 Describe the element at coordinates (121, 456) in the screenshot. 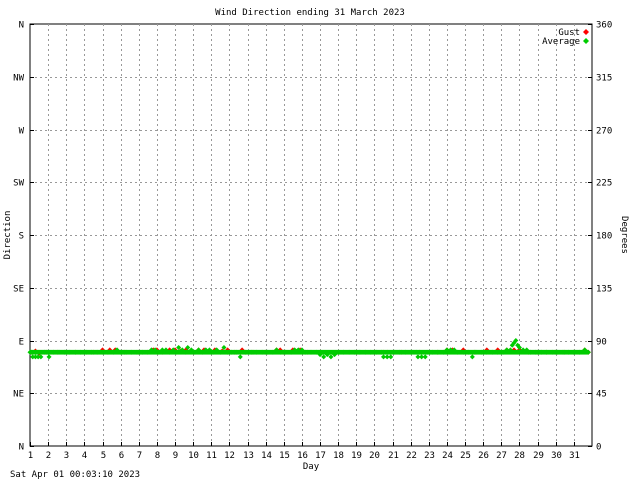

I see `x-tick-label: 6` at that location.